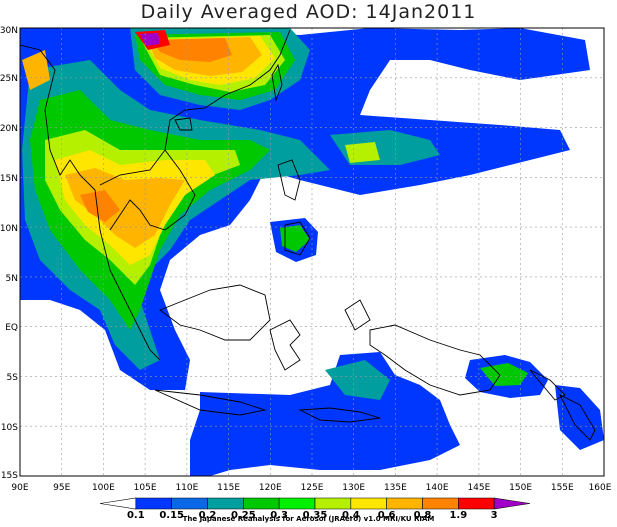  What do you see at coordinates (353, 488) in the screenshot?
I see `x-tick: 130E` at bounding box center [353, 488].